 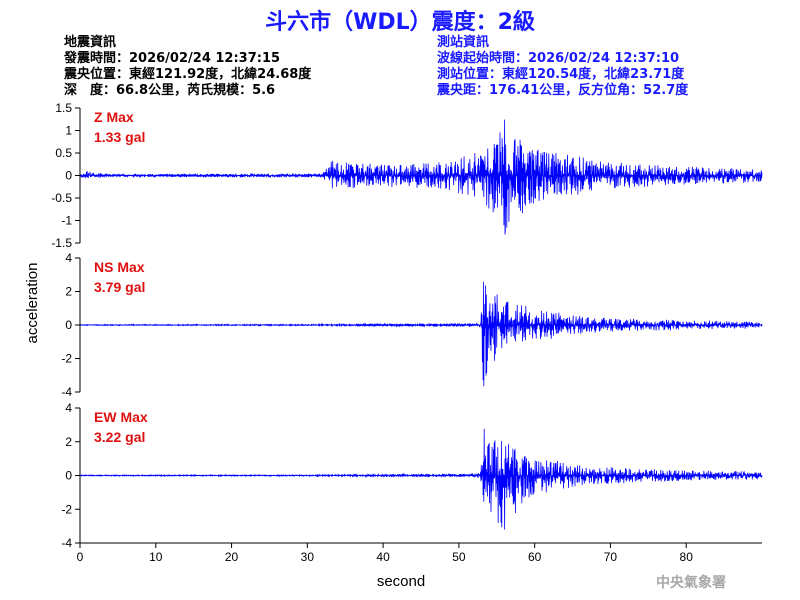 What do you see at coordinates (563, 90) in the screenshot?
I see `epicentral-distance-azimuth: 震央距：176.41公里，反方位角：52.7度` at bounding box center [563, 90].